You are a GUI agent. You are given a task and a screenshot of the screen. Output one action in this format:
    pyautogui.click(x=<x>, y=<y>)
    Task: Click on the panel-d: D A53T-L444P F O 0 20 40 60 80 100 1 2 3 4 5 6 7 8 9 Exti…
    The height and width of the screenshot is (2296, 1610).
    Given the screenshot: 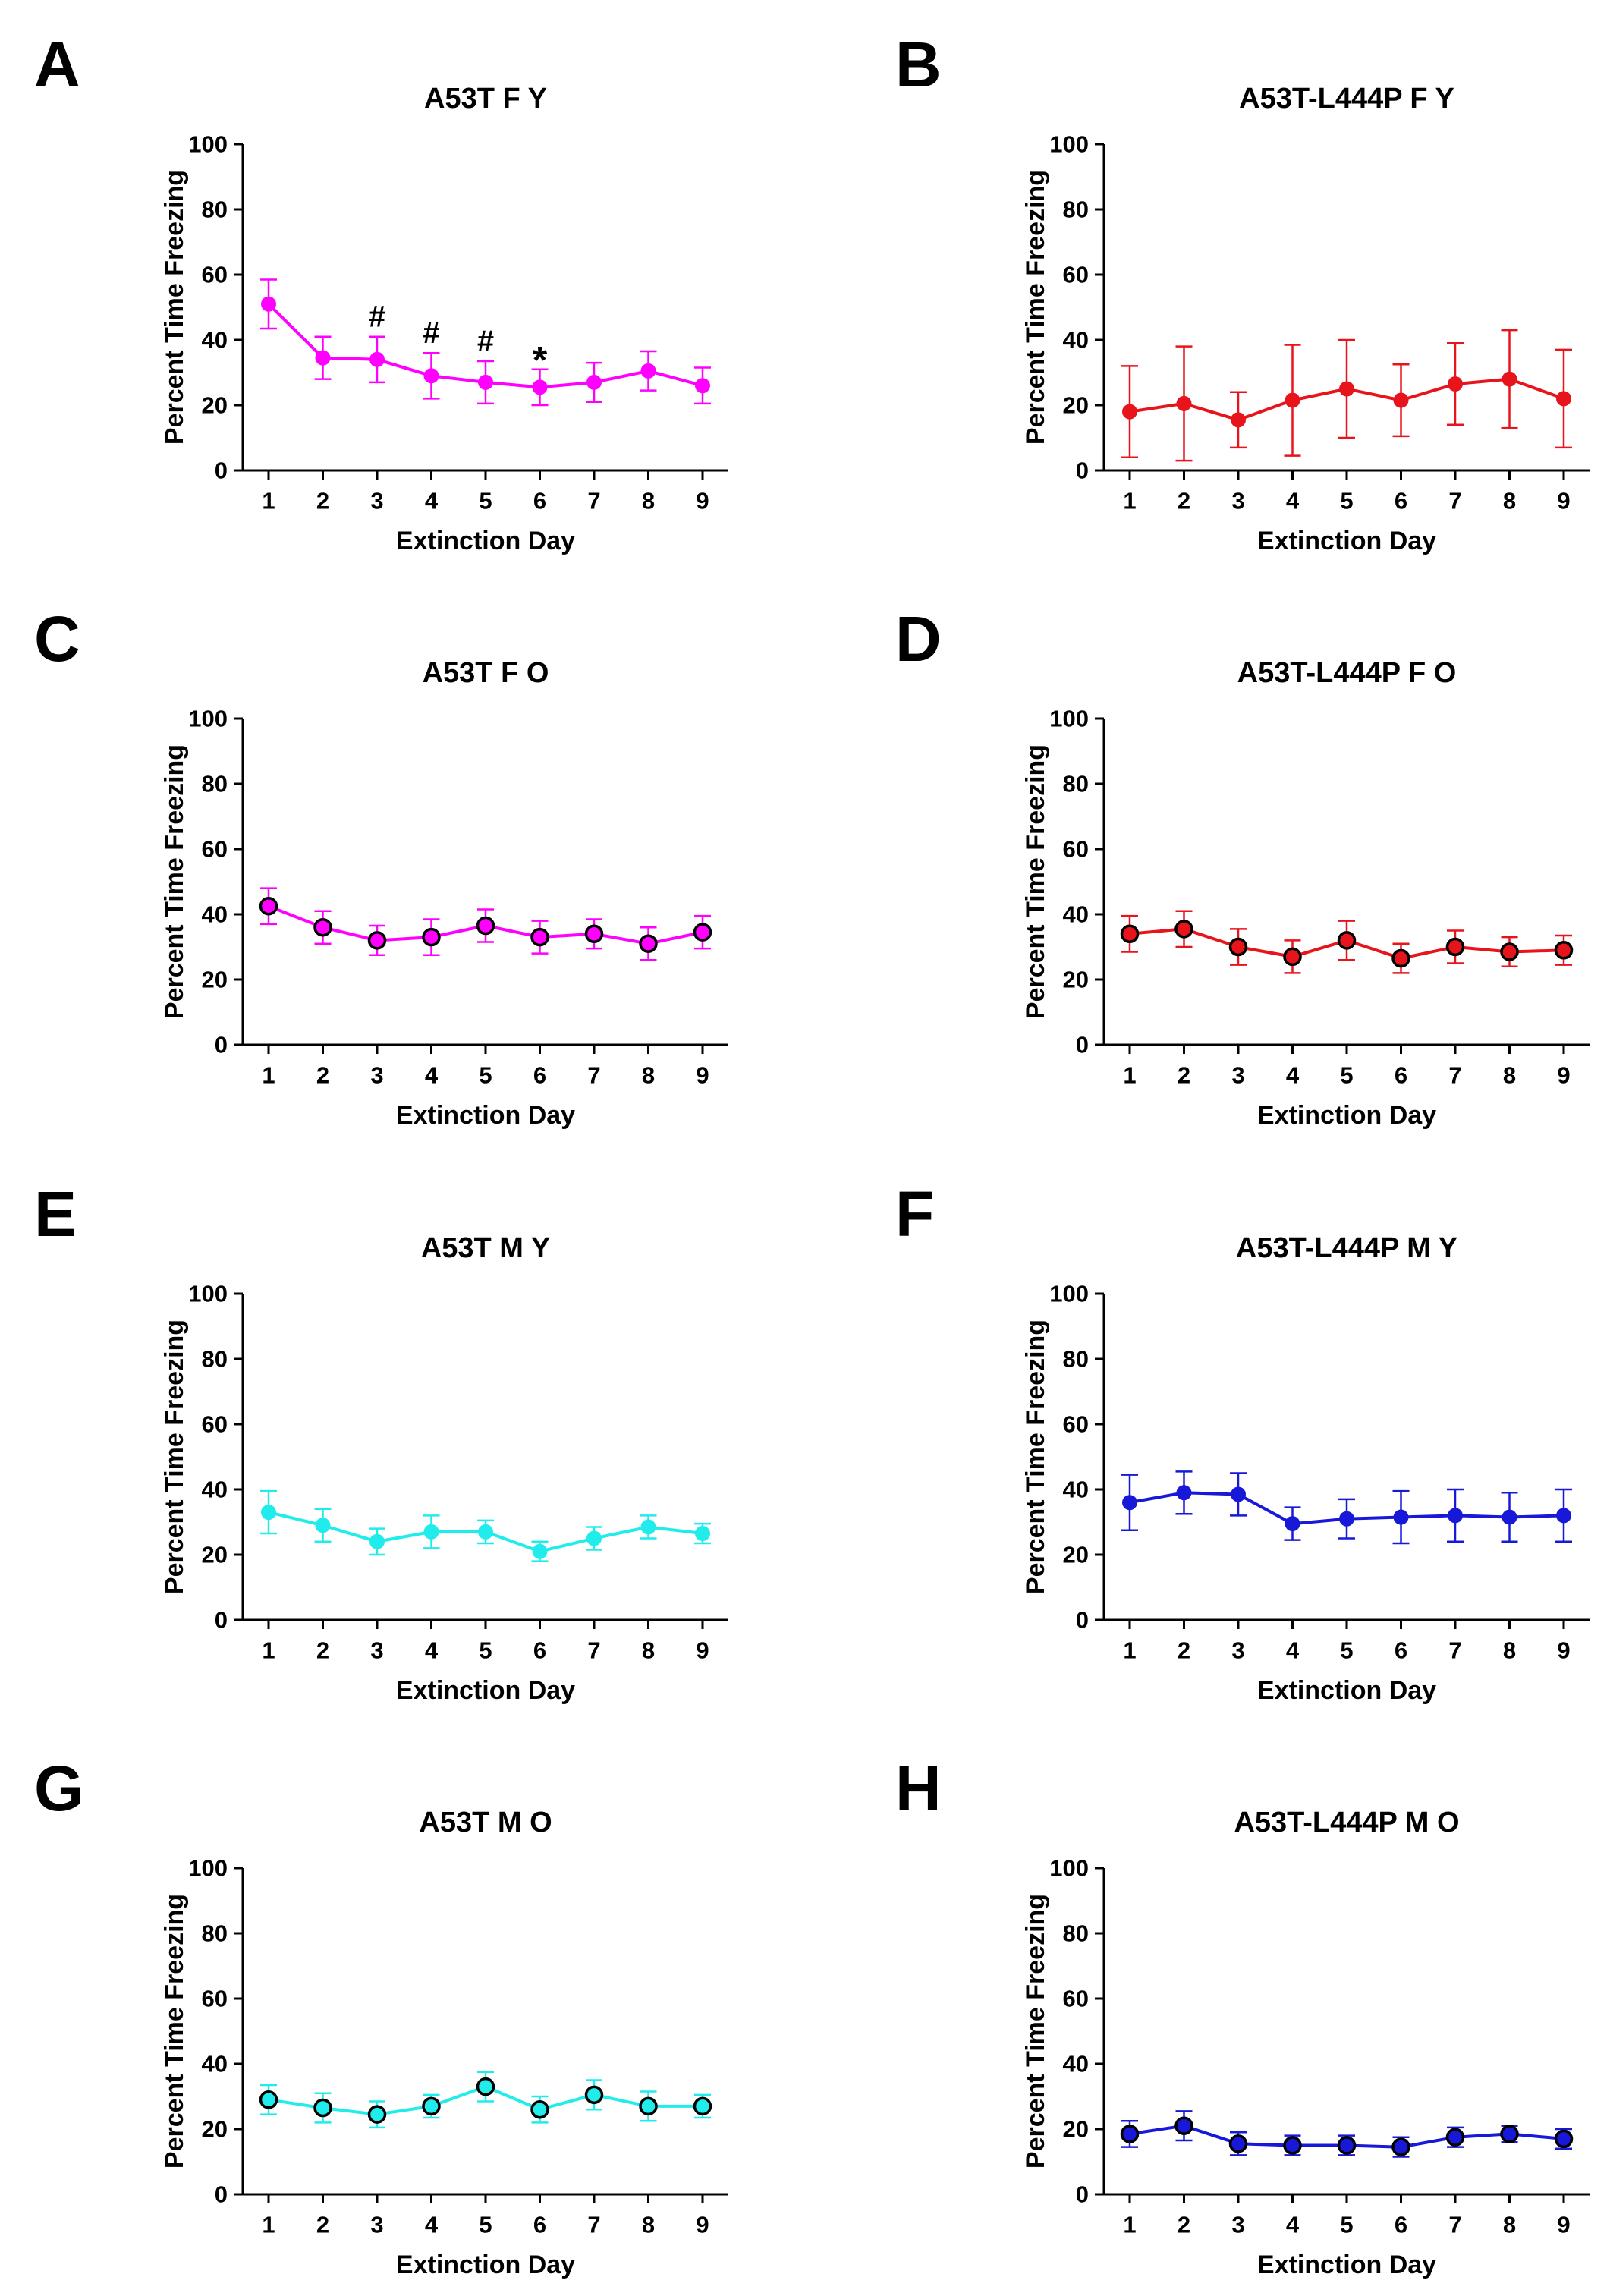 What is the action you would take?
    pyautogui.click(x=1242, y=866)
    